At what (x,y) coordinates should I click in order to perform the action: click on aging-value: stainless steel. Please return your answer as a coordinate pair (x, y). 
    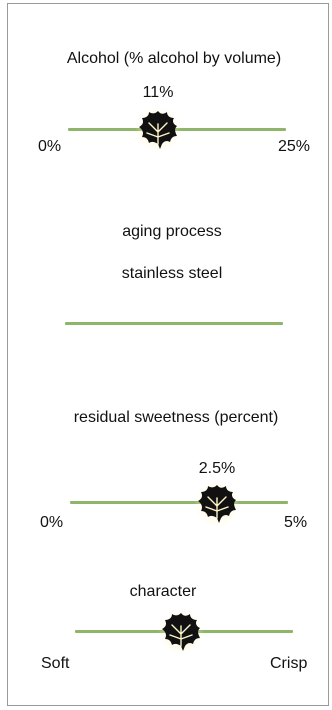
    Looking at the image, I should click on (172, 273).